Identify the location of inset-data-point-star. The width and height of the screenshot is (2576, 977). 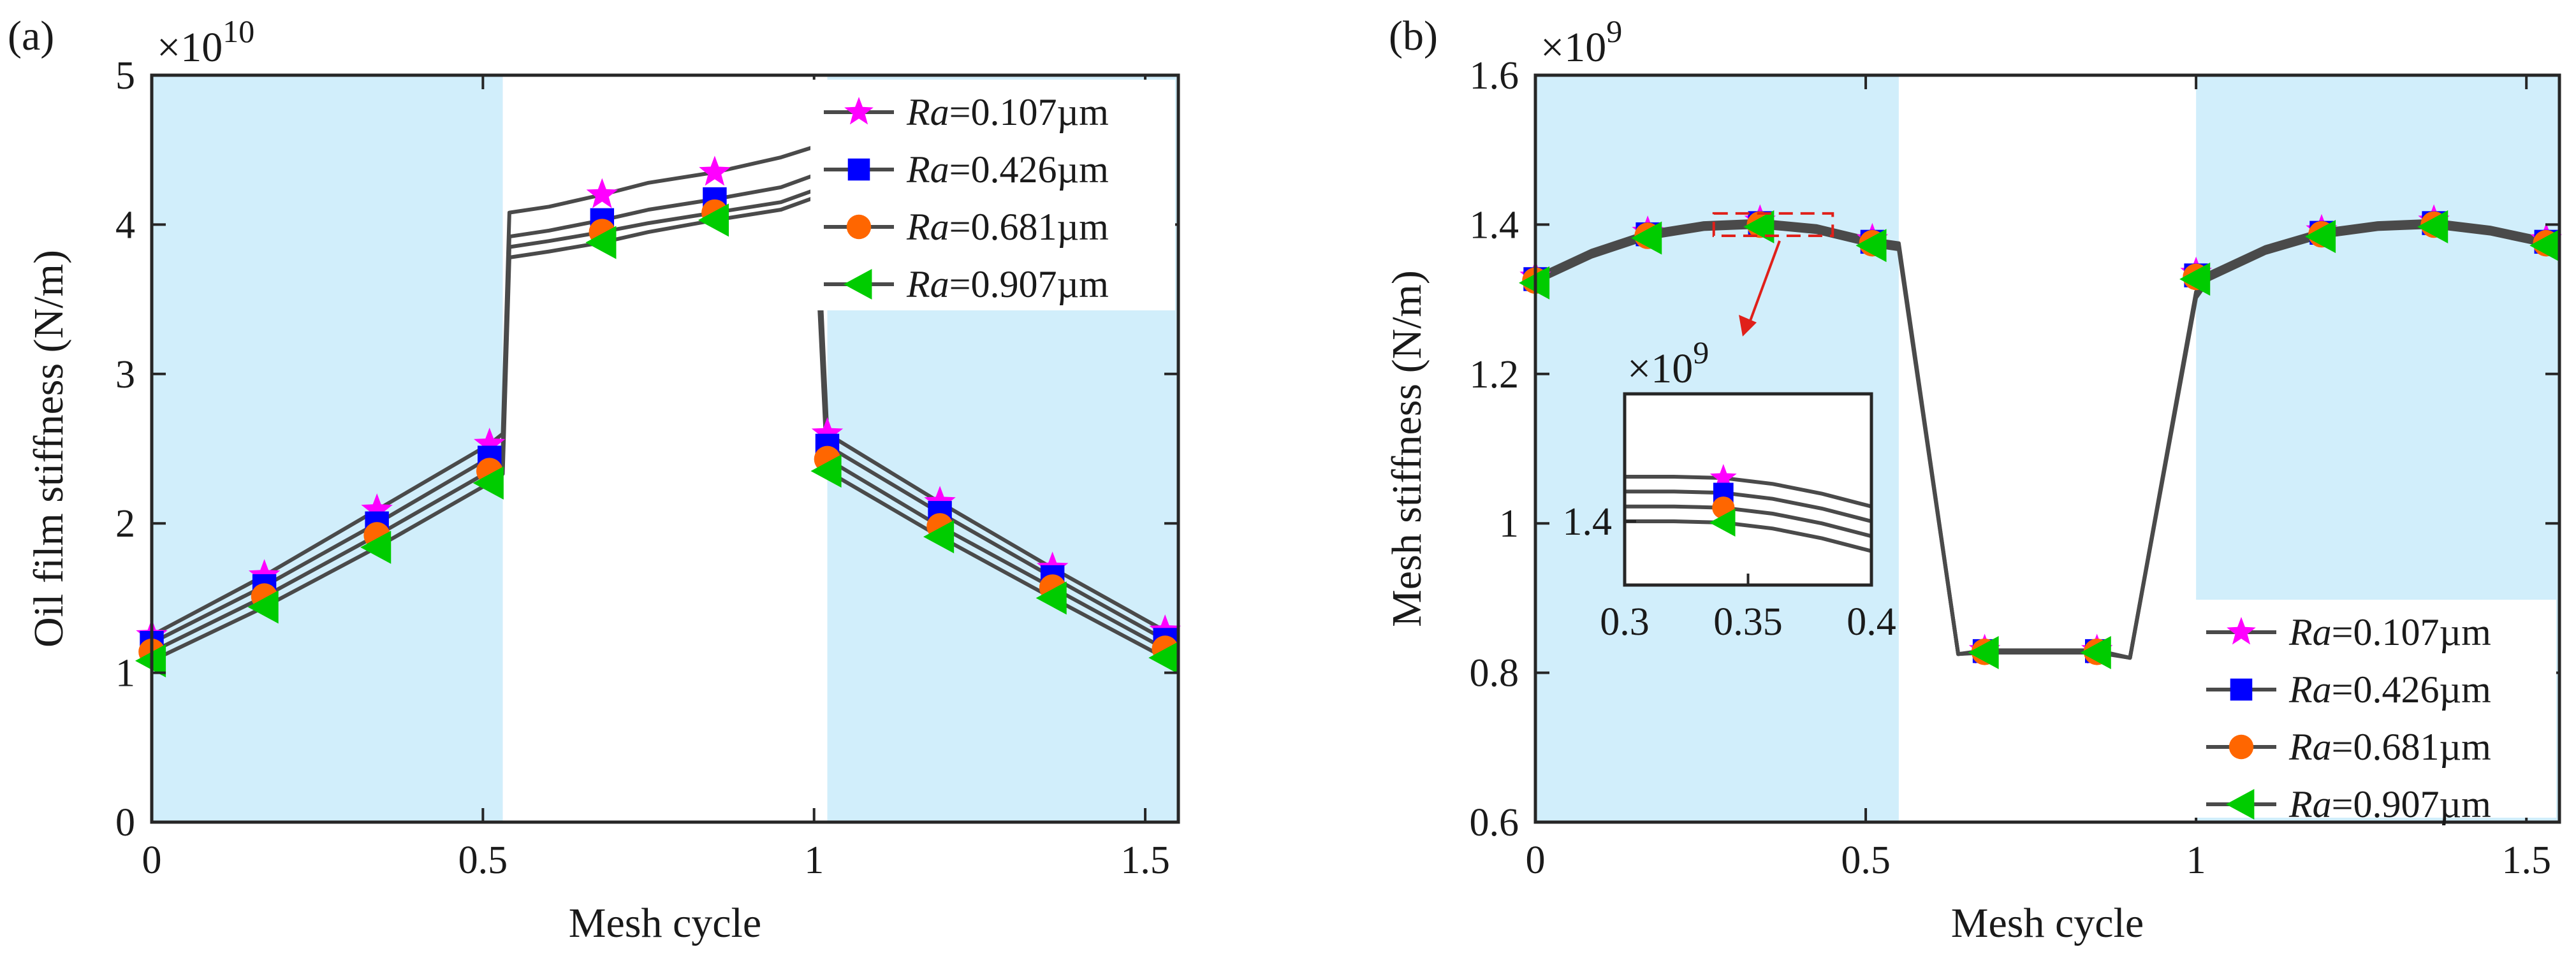
(1723, 477).